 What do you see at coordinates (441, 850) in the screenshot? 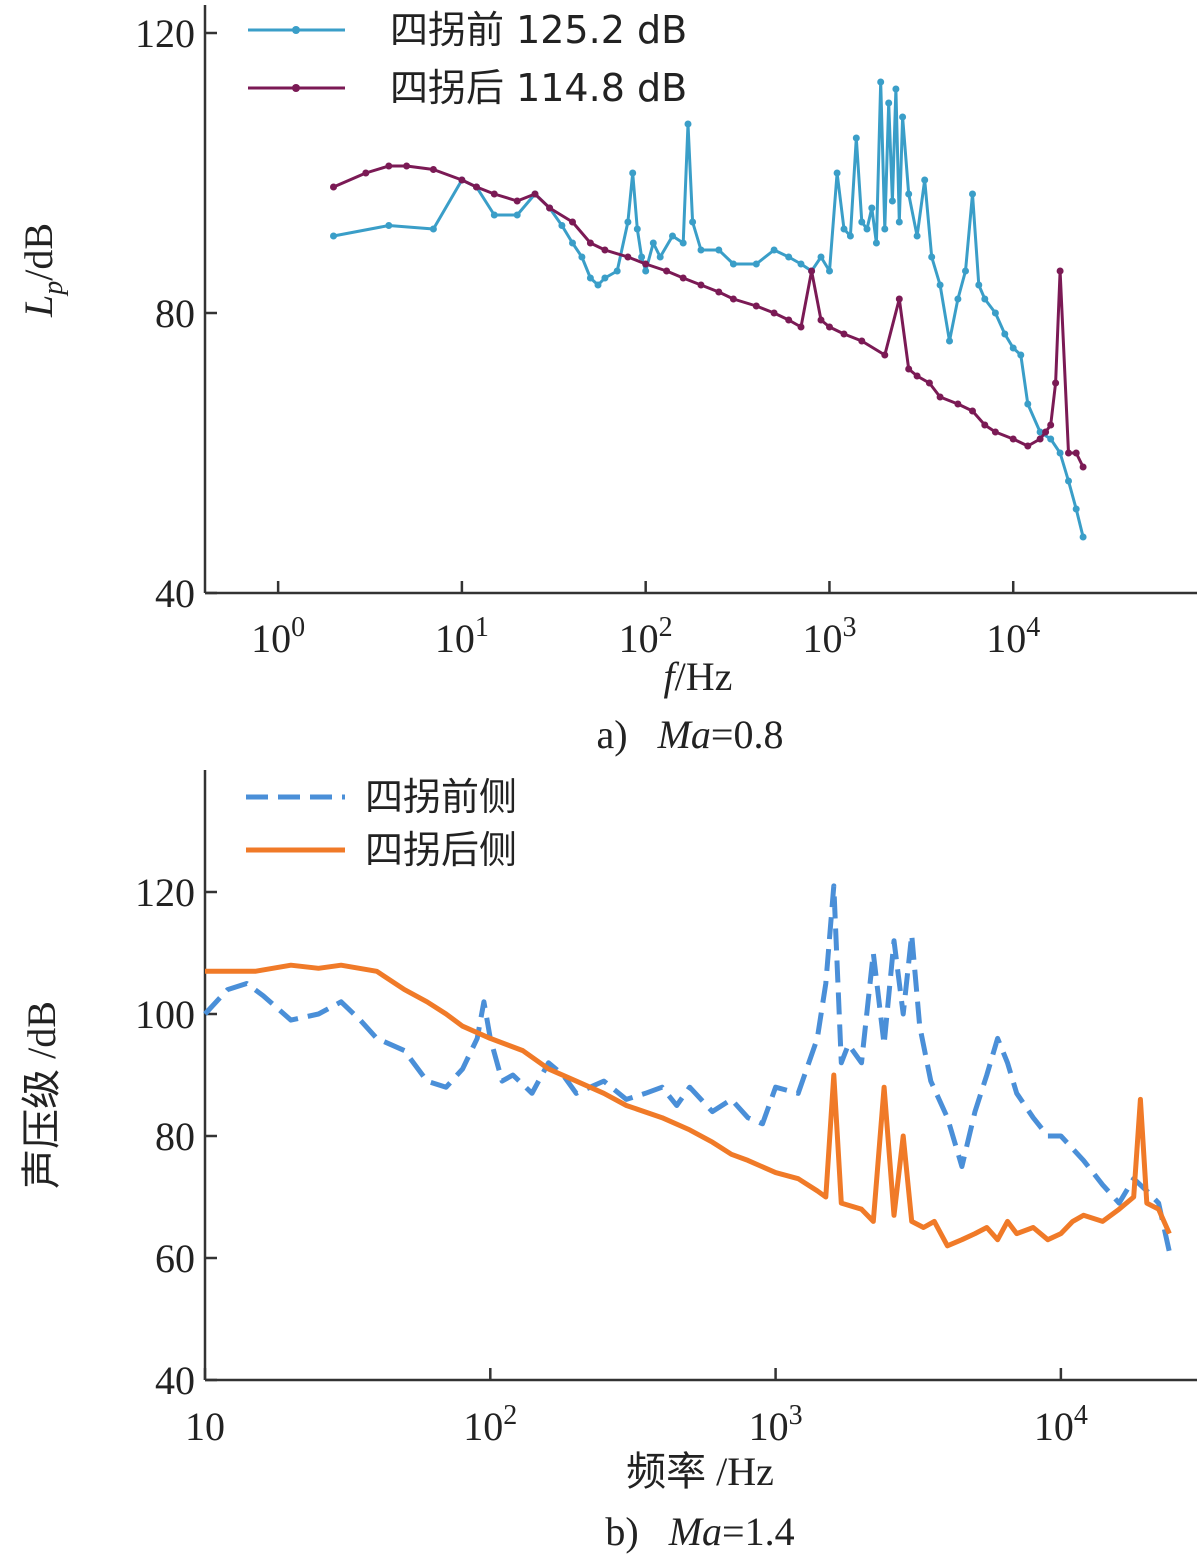
I see `panel-b-legend-label-after: 四拐后侧` at bounding box center [441, 850].